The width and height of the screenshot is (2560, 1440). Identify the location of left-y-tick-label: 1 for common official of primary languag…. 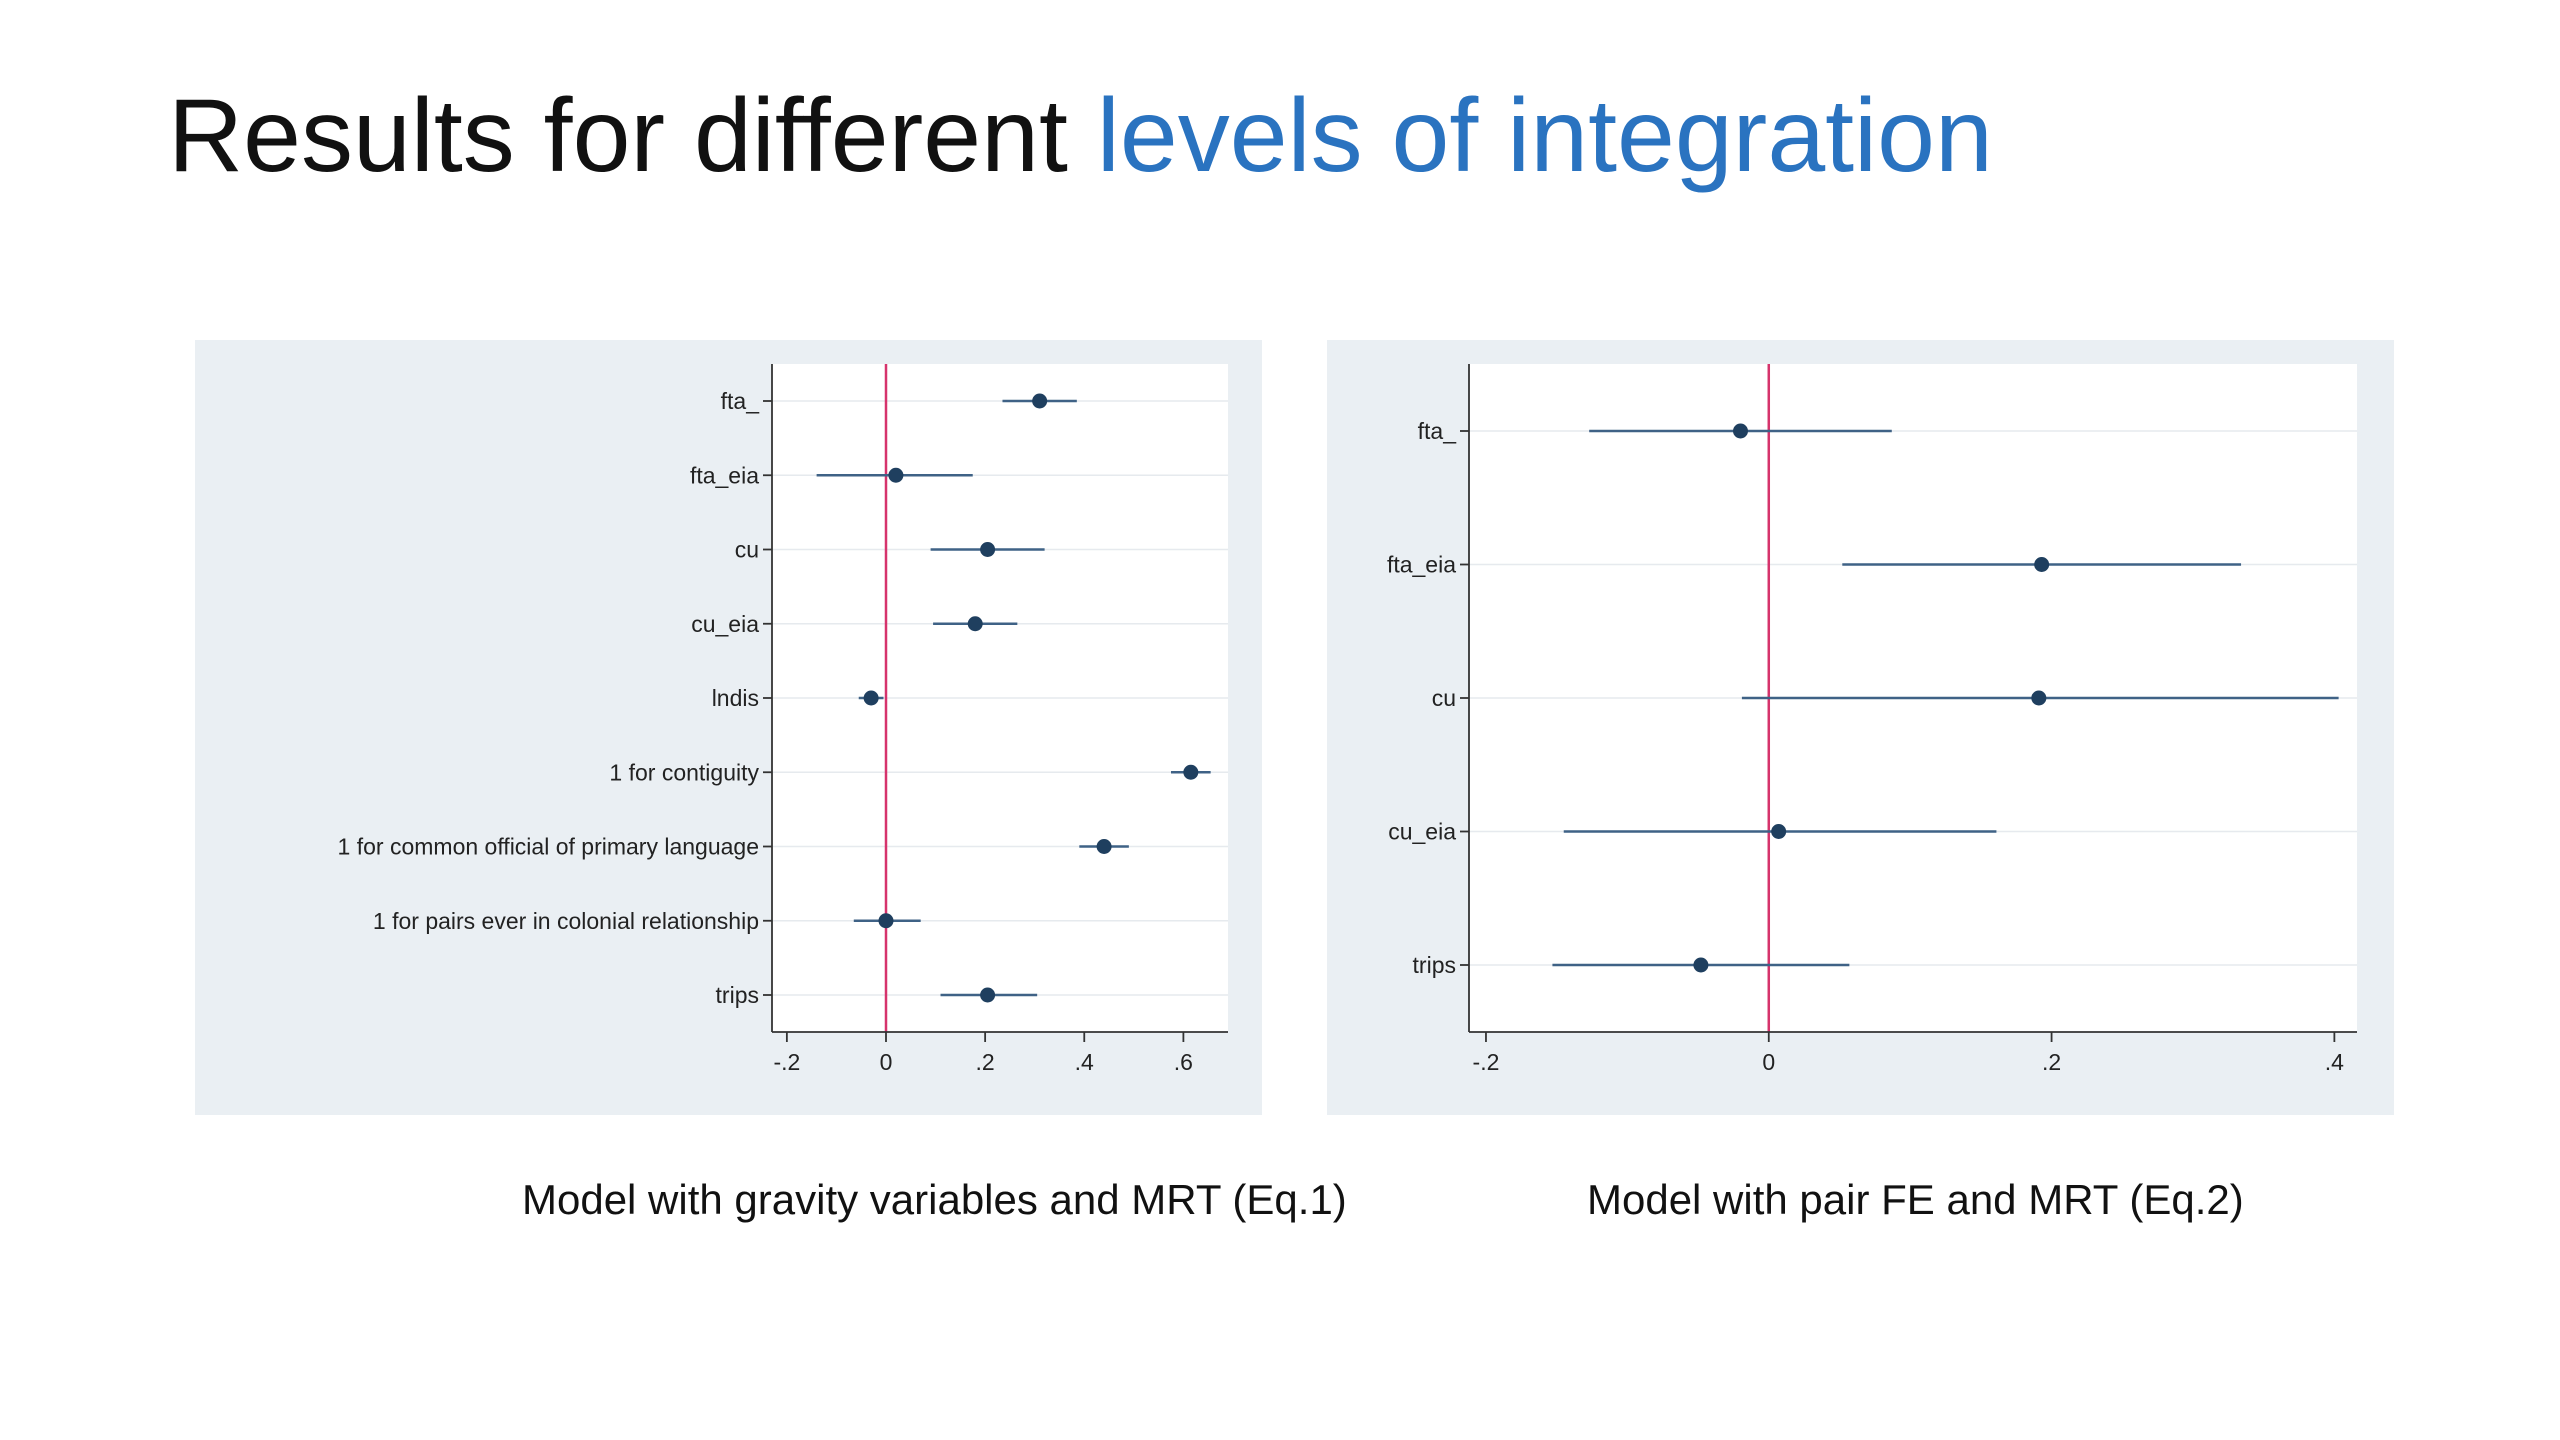
(548, 847).